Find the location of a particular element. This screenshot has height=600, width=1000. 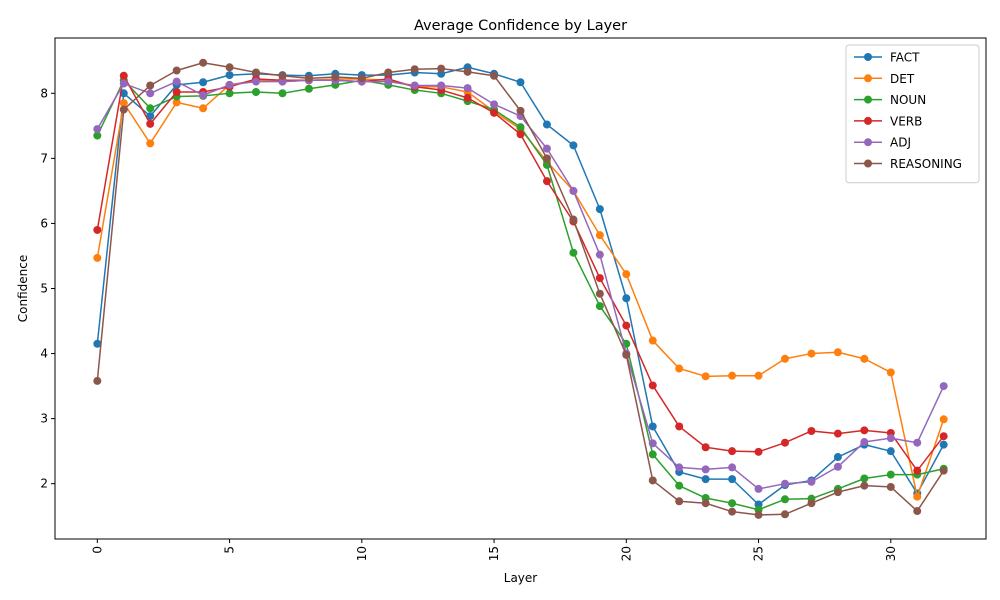

y-tick-label: 8 is located at coordinates (44, 93).